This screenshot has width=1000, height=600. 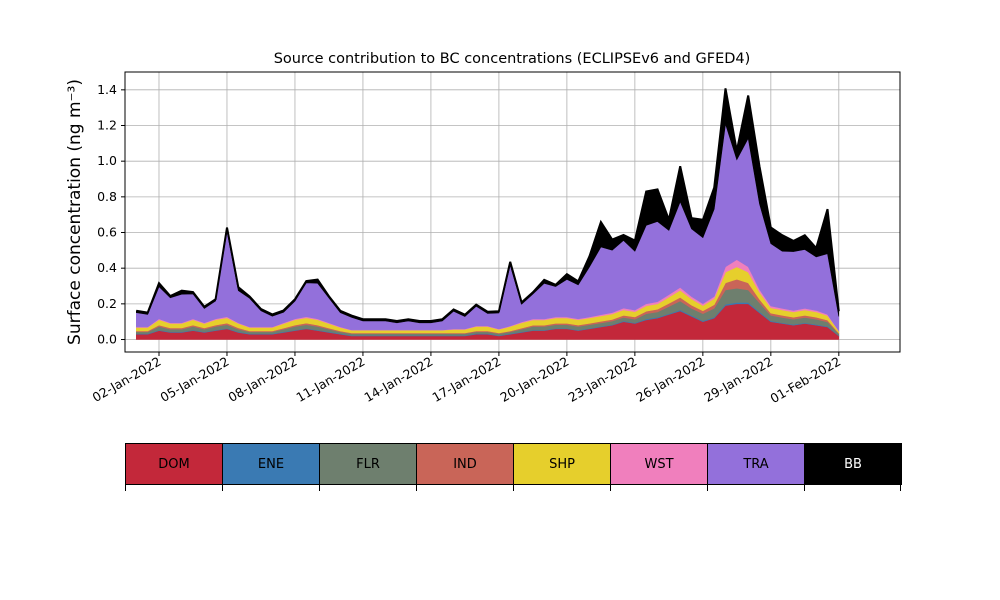 I want to click on x-tick-label: 14-Jan-2022, so click(x=398, y=379).